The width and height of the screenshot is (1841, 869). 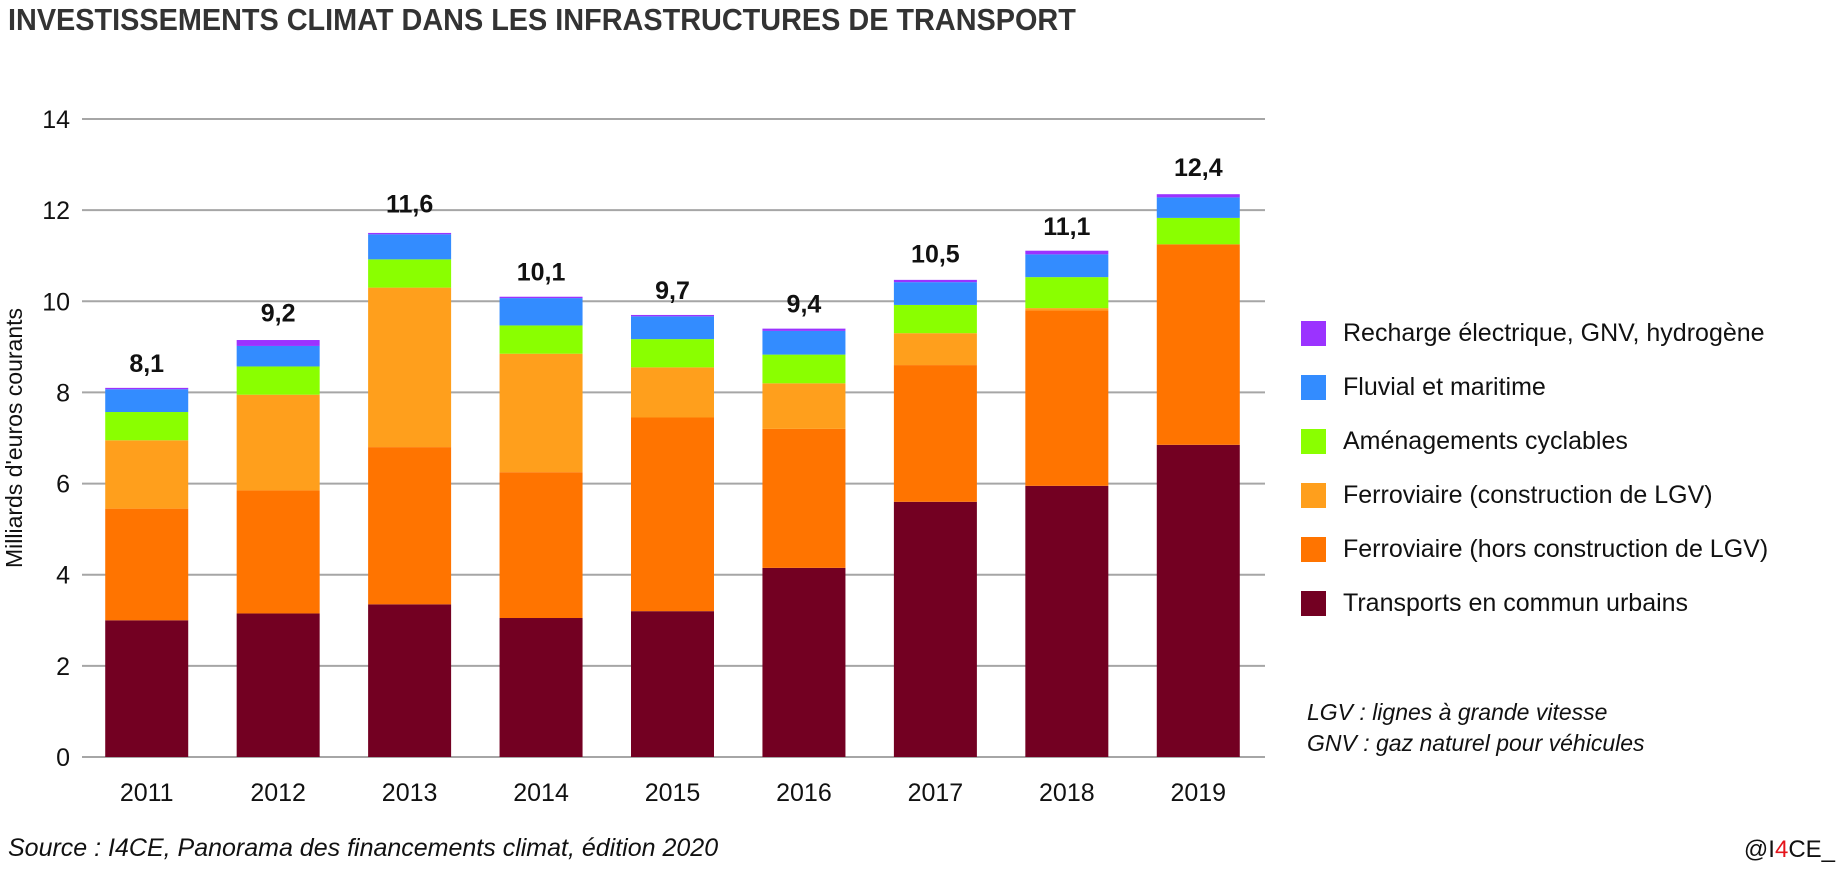 What do you see at coordinates (672, 291) in the screenshot?
I see `total-label: 9,7` at bounding box center [672, 291].